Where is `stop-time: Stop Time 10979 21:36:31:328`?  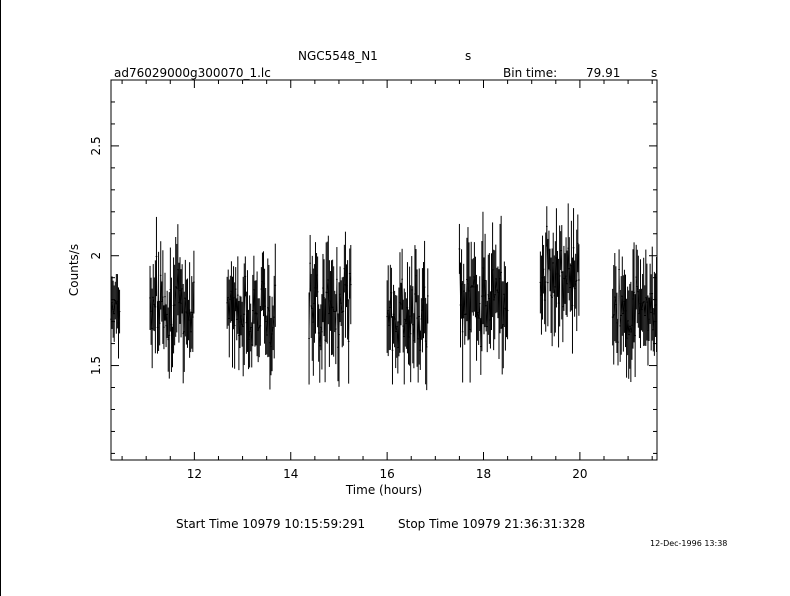 stop-time: Stop Time 10979 21:36:31:328 is located at coordinates (492, 524).